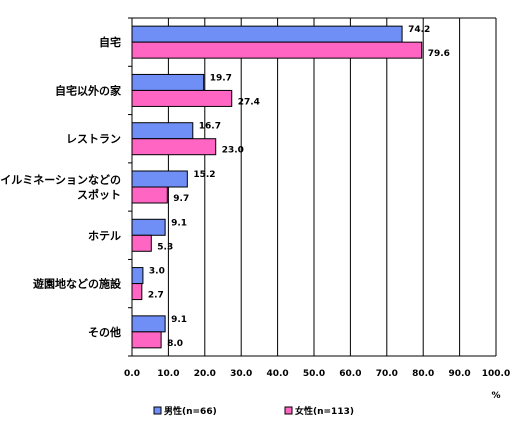 This screenshot has width=525, height=440. I want to click on x-tick-label: 30.0, so click(241, 374).